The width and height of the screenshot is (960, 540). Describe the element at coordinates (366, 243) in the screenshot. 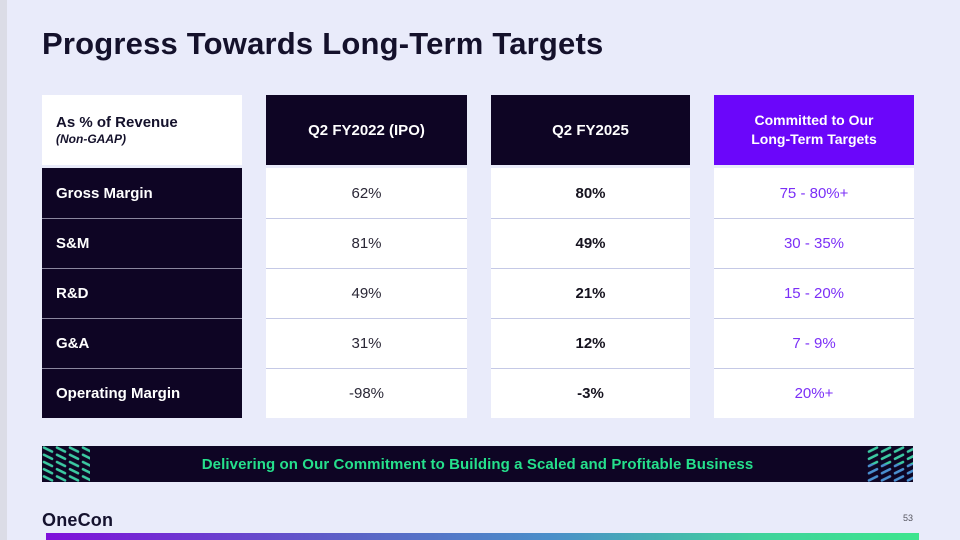

I see `value-cell: 81%` at that location.